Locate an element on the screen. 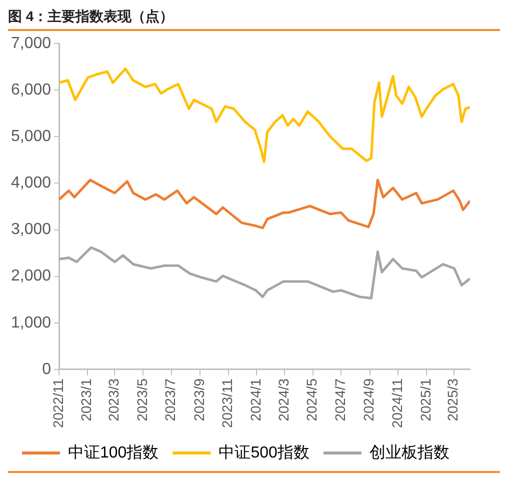 This screenshot has width=508, height=497. x-tick-label: 2024/1 is located at coordinates (255, 400).